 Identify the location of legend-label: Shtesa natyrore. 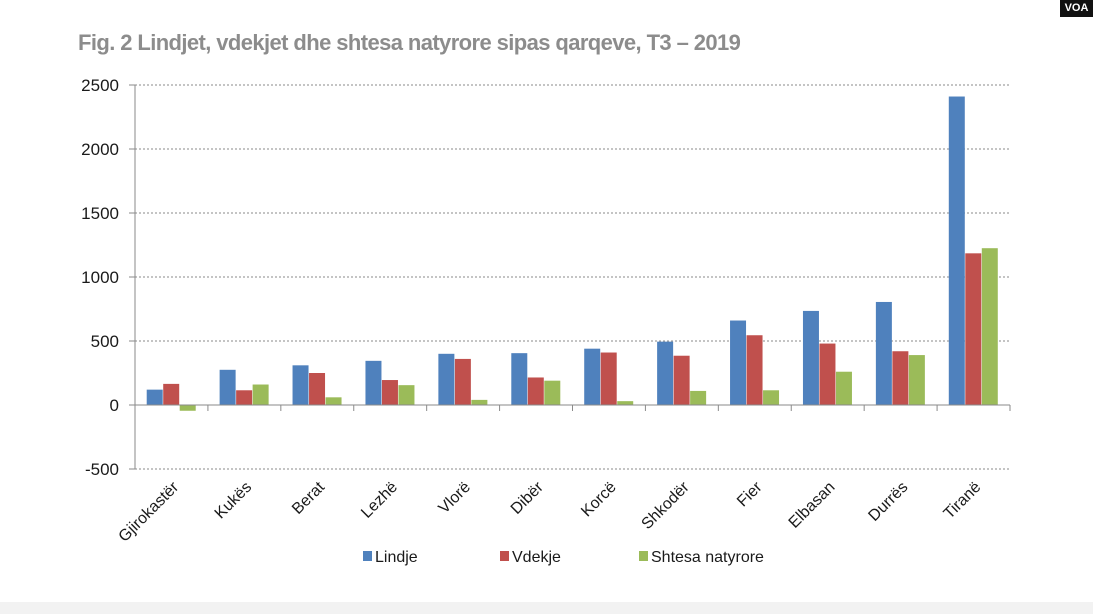
(707, 557).